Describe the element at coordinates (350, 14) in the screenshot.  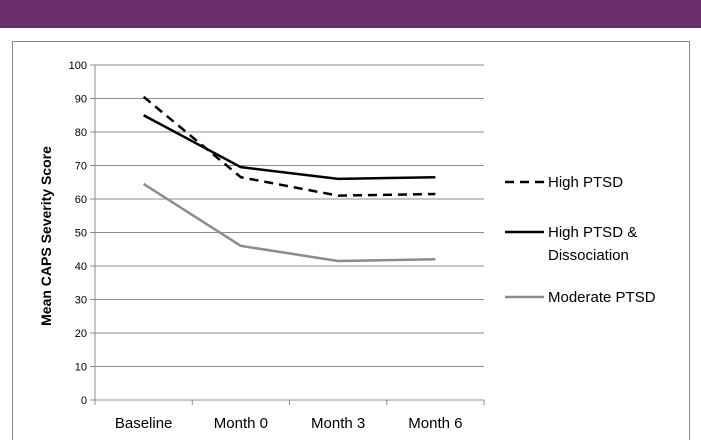
I see `header-bar` at that location.